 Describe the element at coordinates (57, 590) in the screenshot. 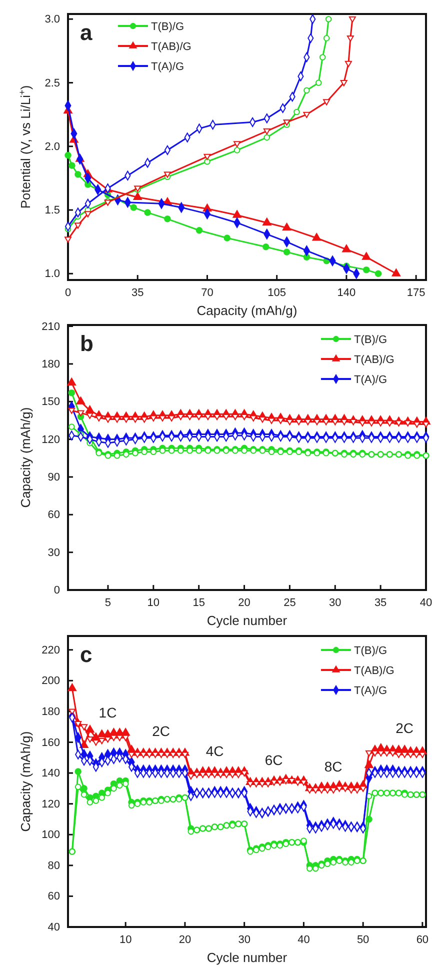

I see `y-tick-label: 0` at that location.